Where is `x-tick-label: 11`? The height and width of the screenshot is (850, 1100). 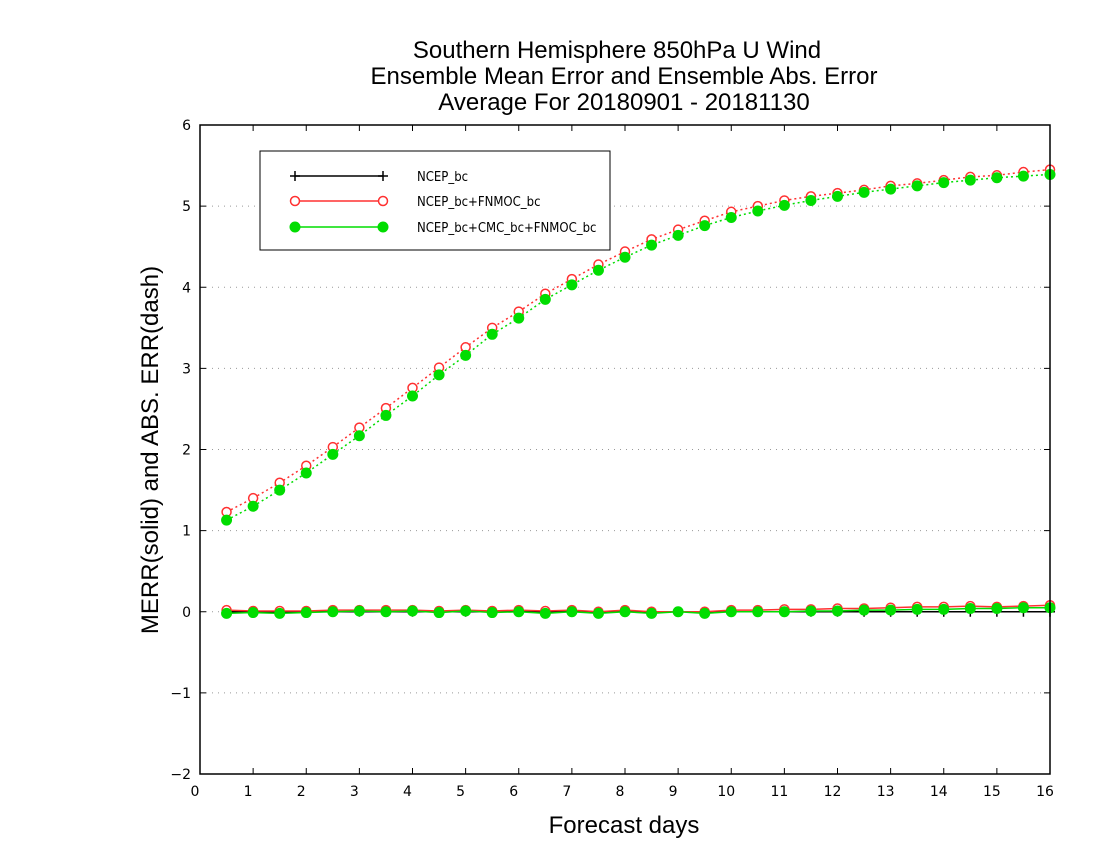 x-tick-label: 11 is located at coordinates (779, 792).